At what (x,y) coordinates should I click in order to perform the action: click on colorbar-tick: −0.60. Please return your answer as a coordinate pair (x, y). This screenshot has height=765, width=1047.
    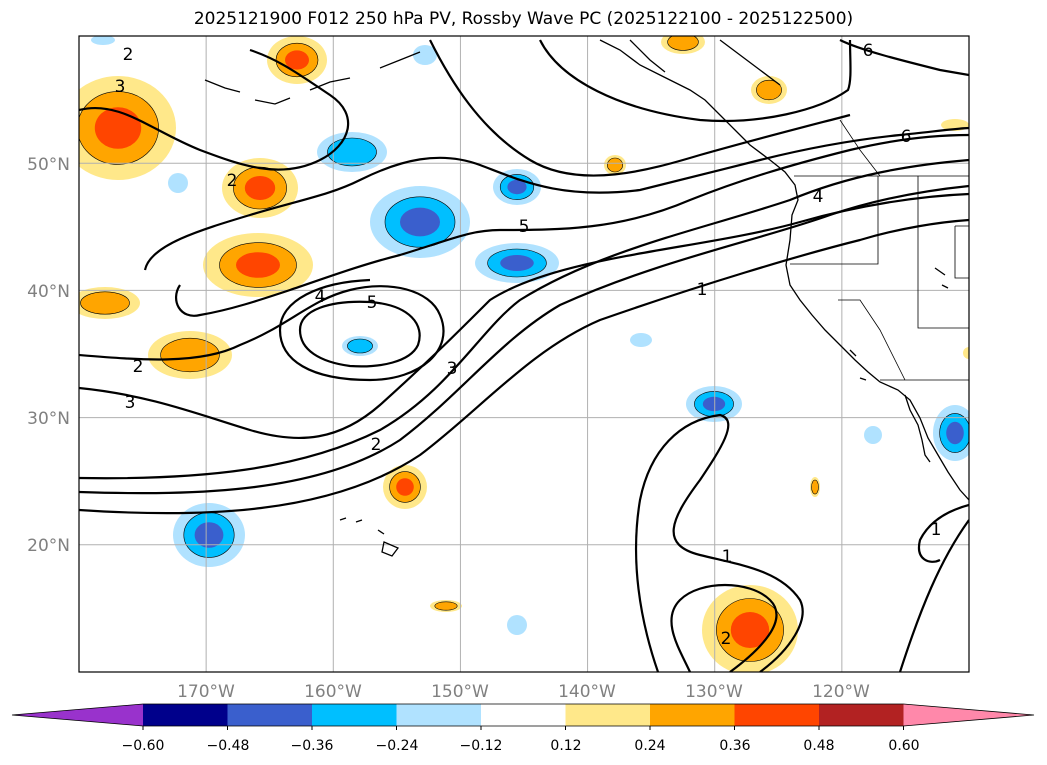
    Looking at the image, I should click on (143, 746).